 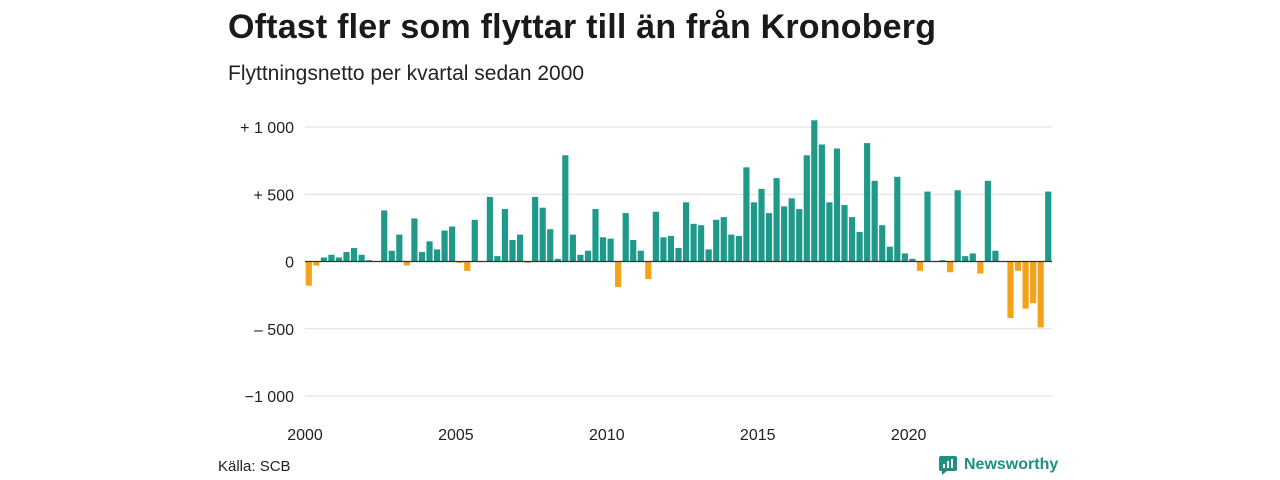 I want to click on x-tick-label: 2010, so click(x=607, y=435).